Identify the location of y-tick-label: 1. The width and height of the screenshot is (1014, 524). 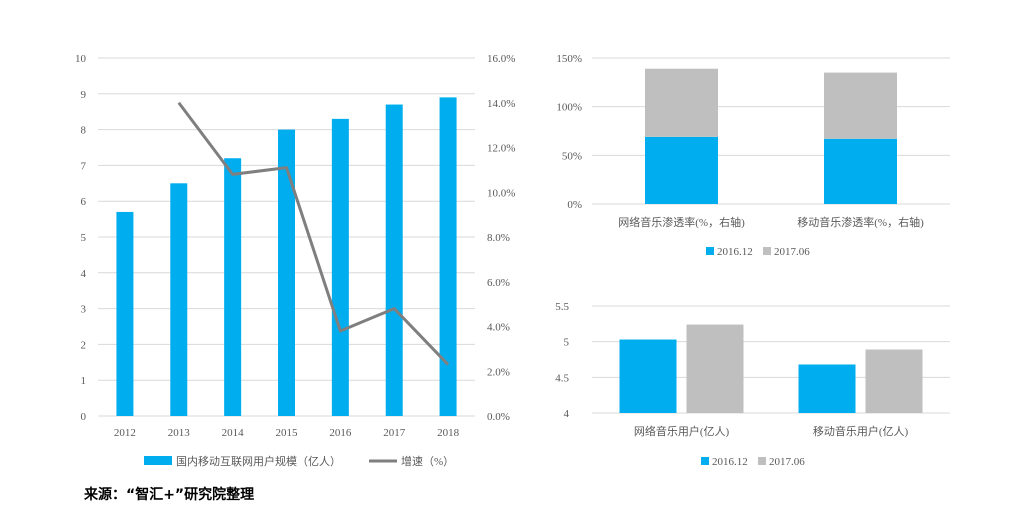
(84, 381).